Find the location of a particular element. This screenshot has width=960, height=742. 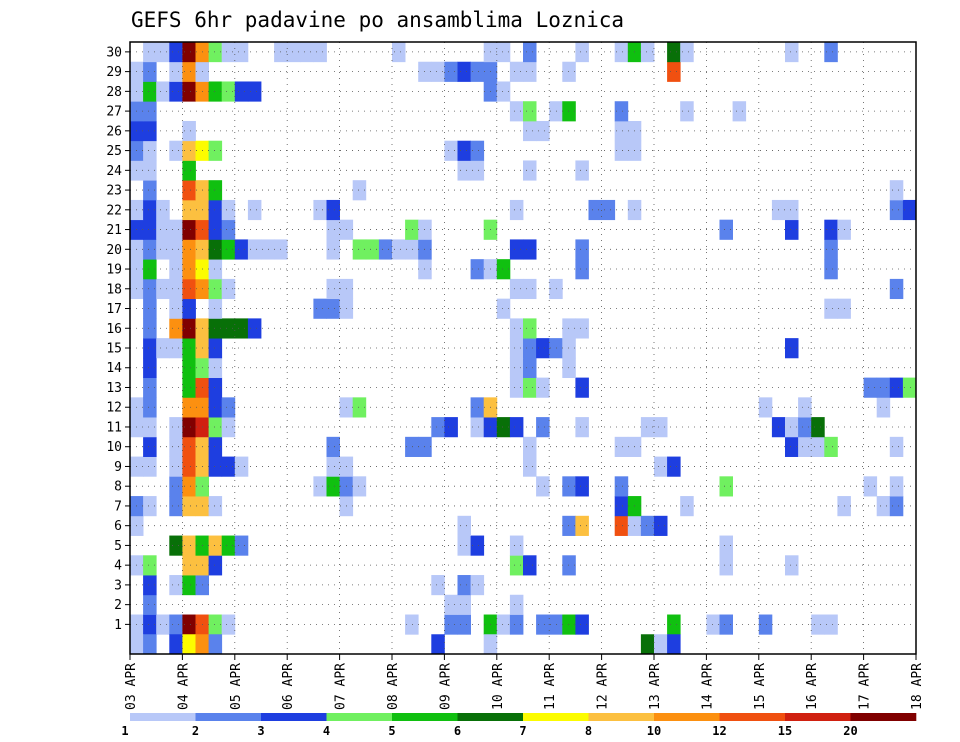

legend-label: 12 is located at coordinates (719, 731).